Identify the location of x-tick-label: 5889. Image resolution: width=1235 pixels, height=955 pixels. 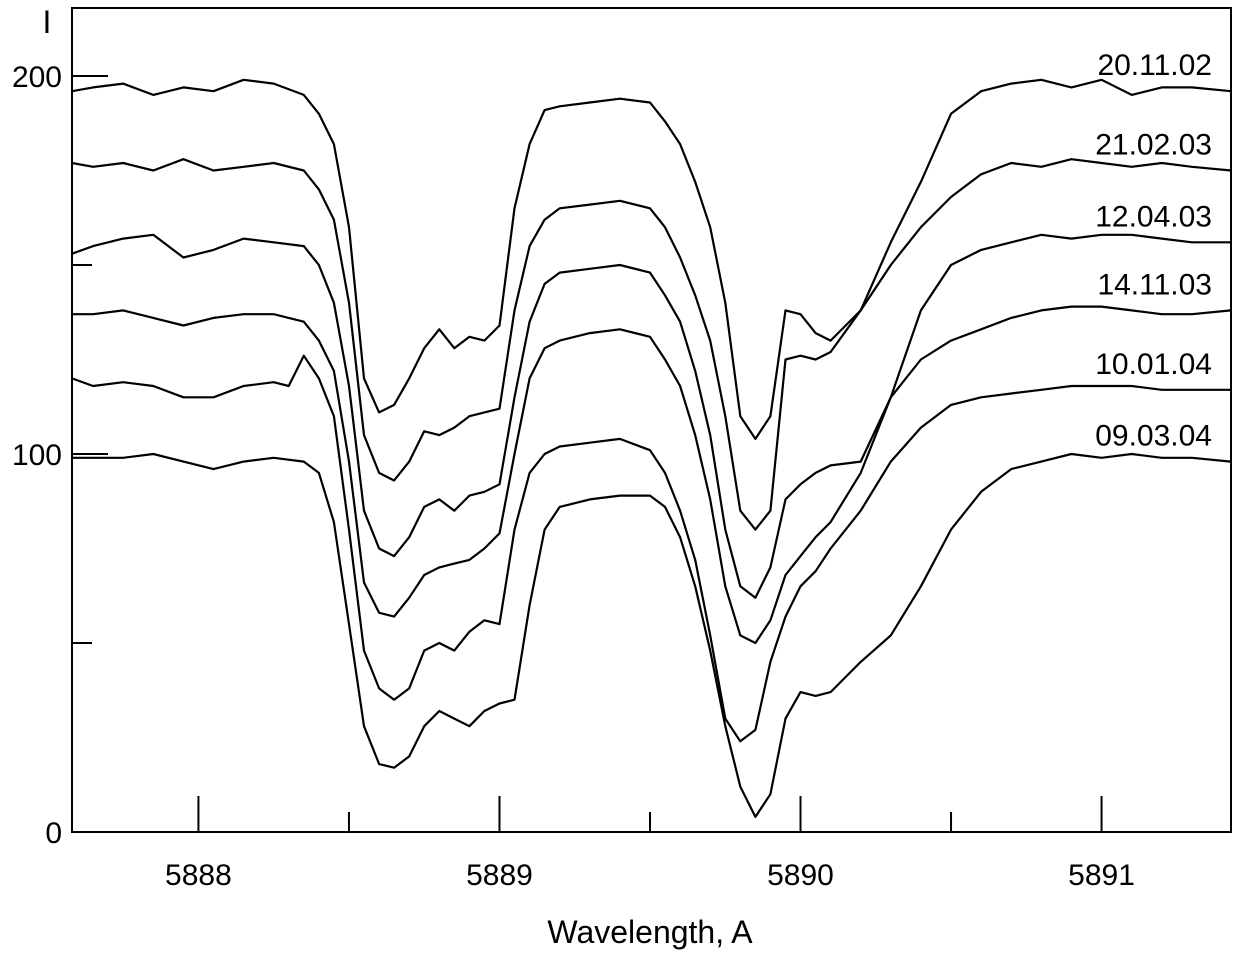
(499, 875).